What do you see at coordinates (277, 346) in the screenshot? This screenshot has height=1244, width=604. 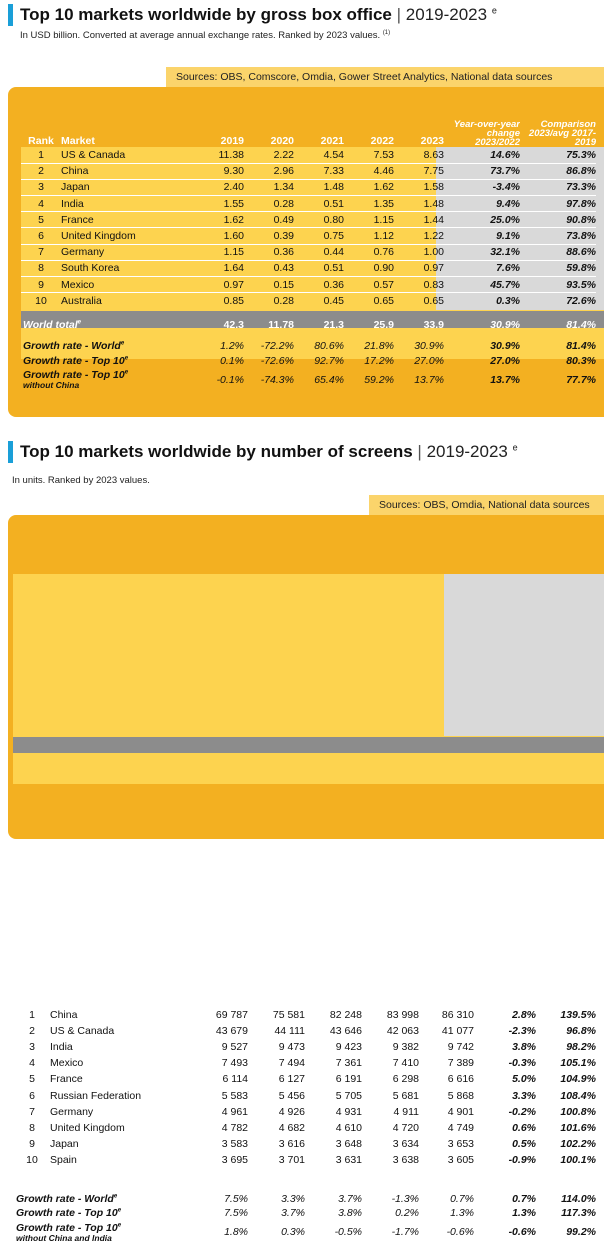 I see `growth-value-cell: -72.2%` at bounding box center [277, 346].